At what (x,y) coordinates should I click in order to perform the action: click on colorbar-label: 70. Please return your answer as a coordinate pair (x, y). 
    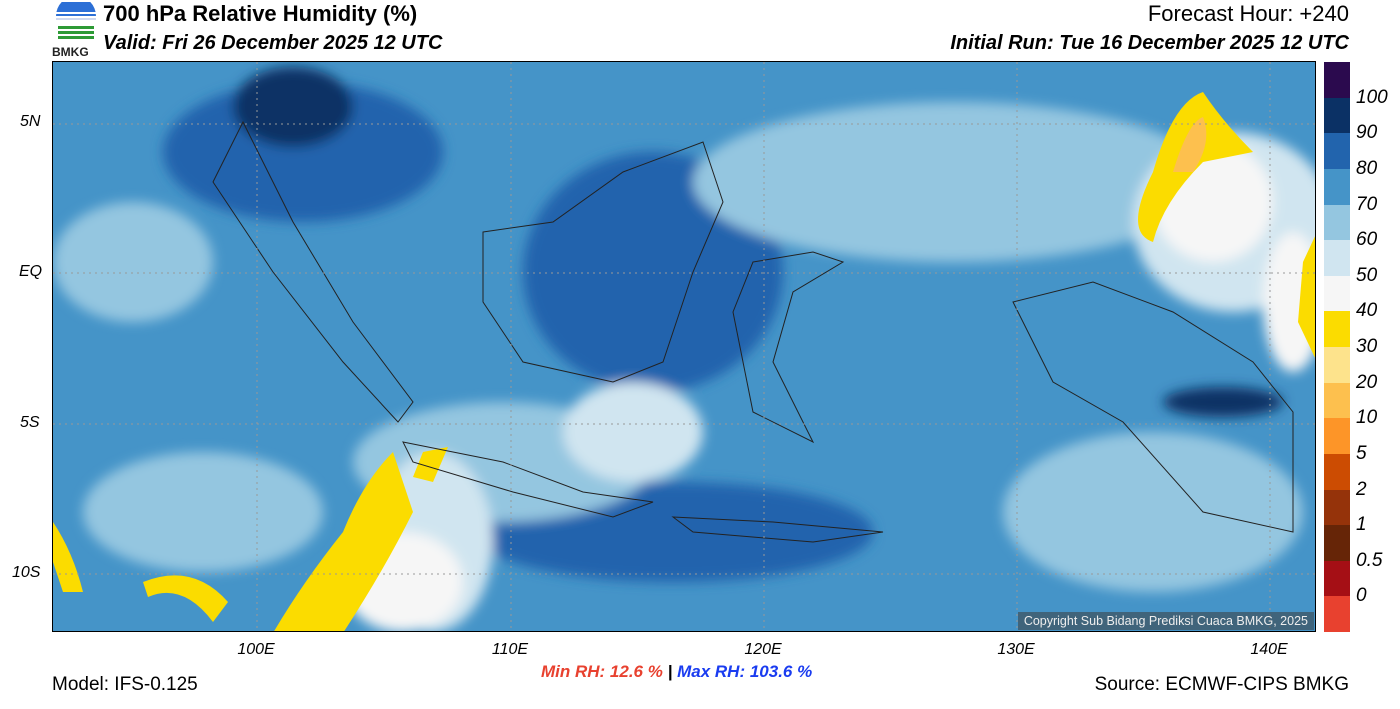
    Looking at the image, I should click on (1367, 204).